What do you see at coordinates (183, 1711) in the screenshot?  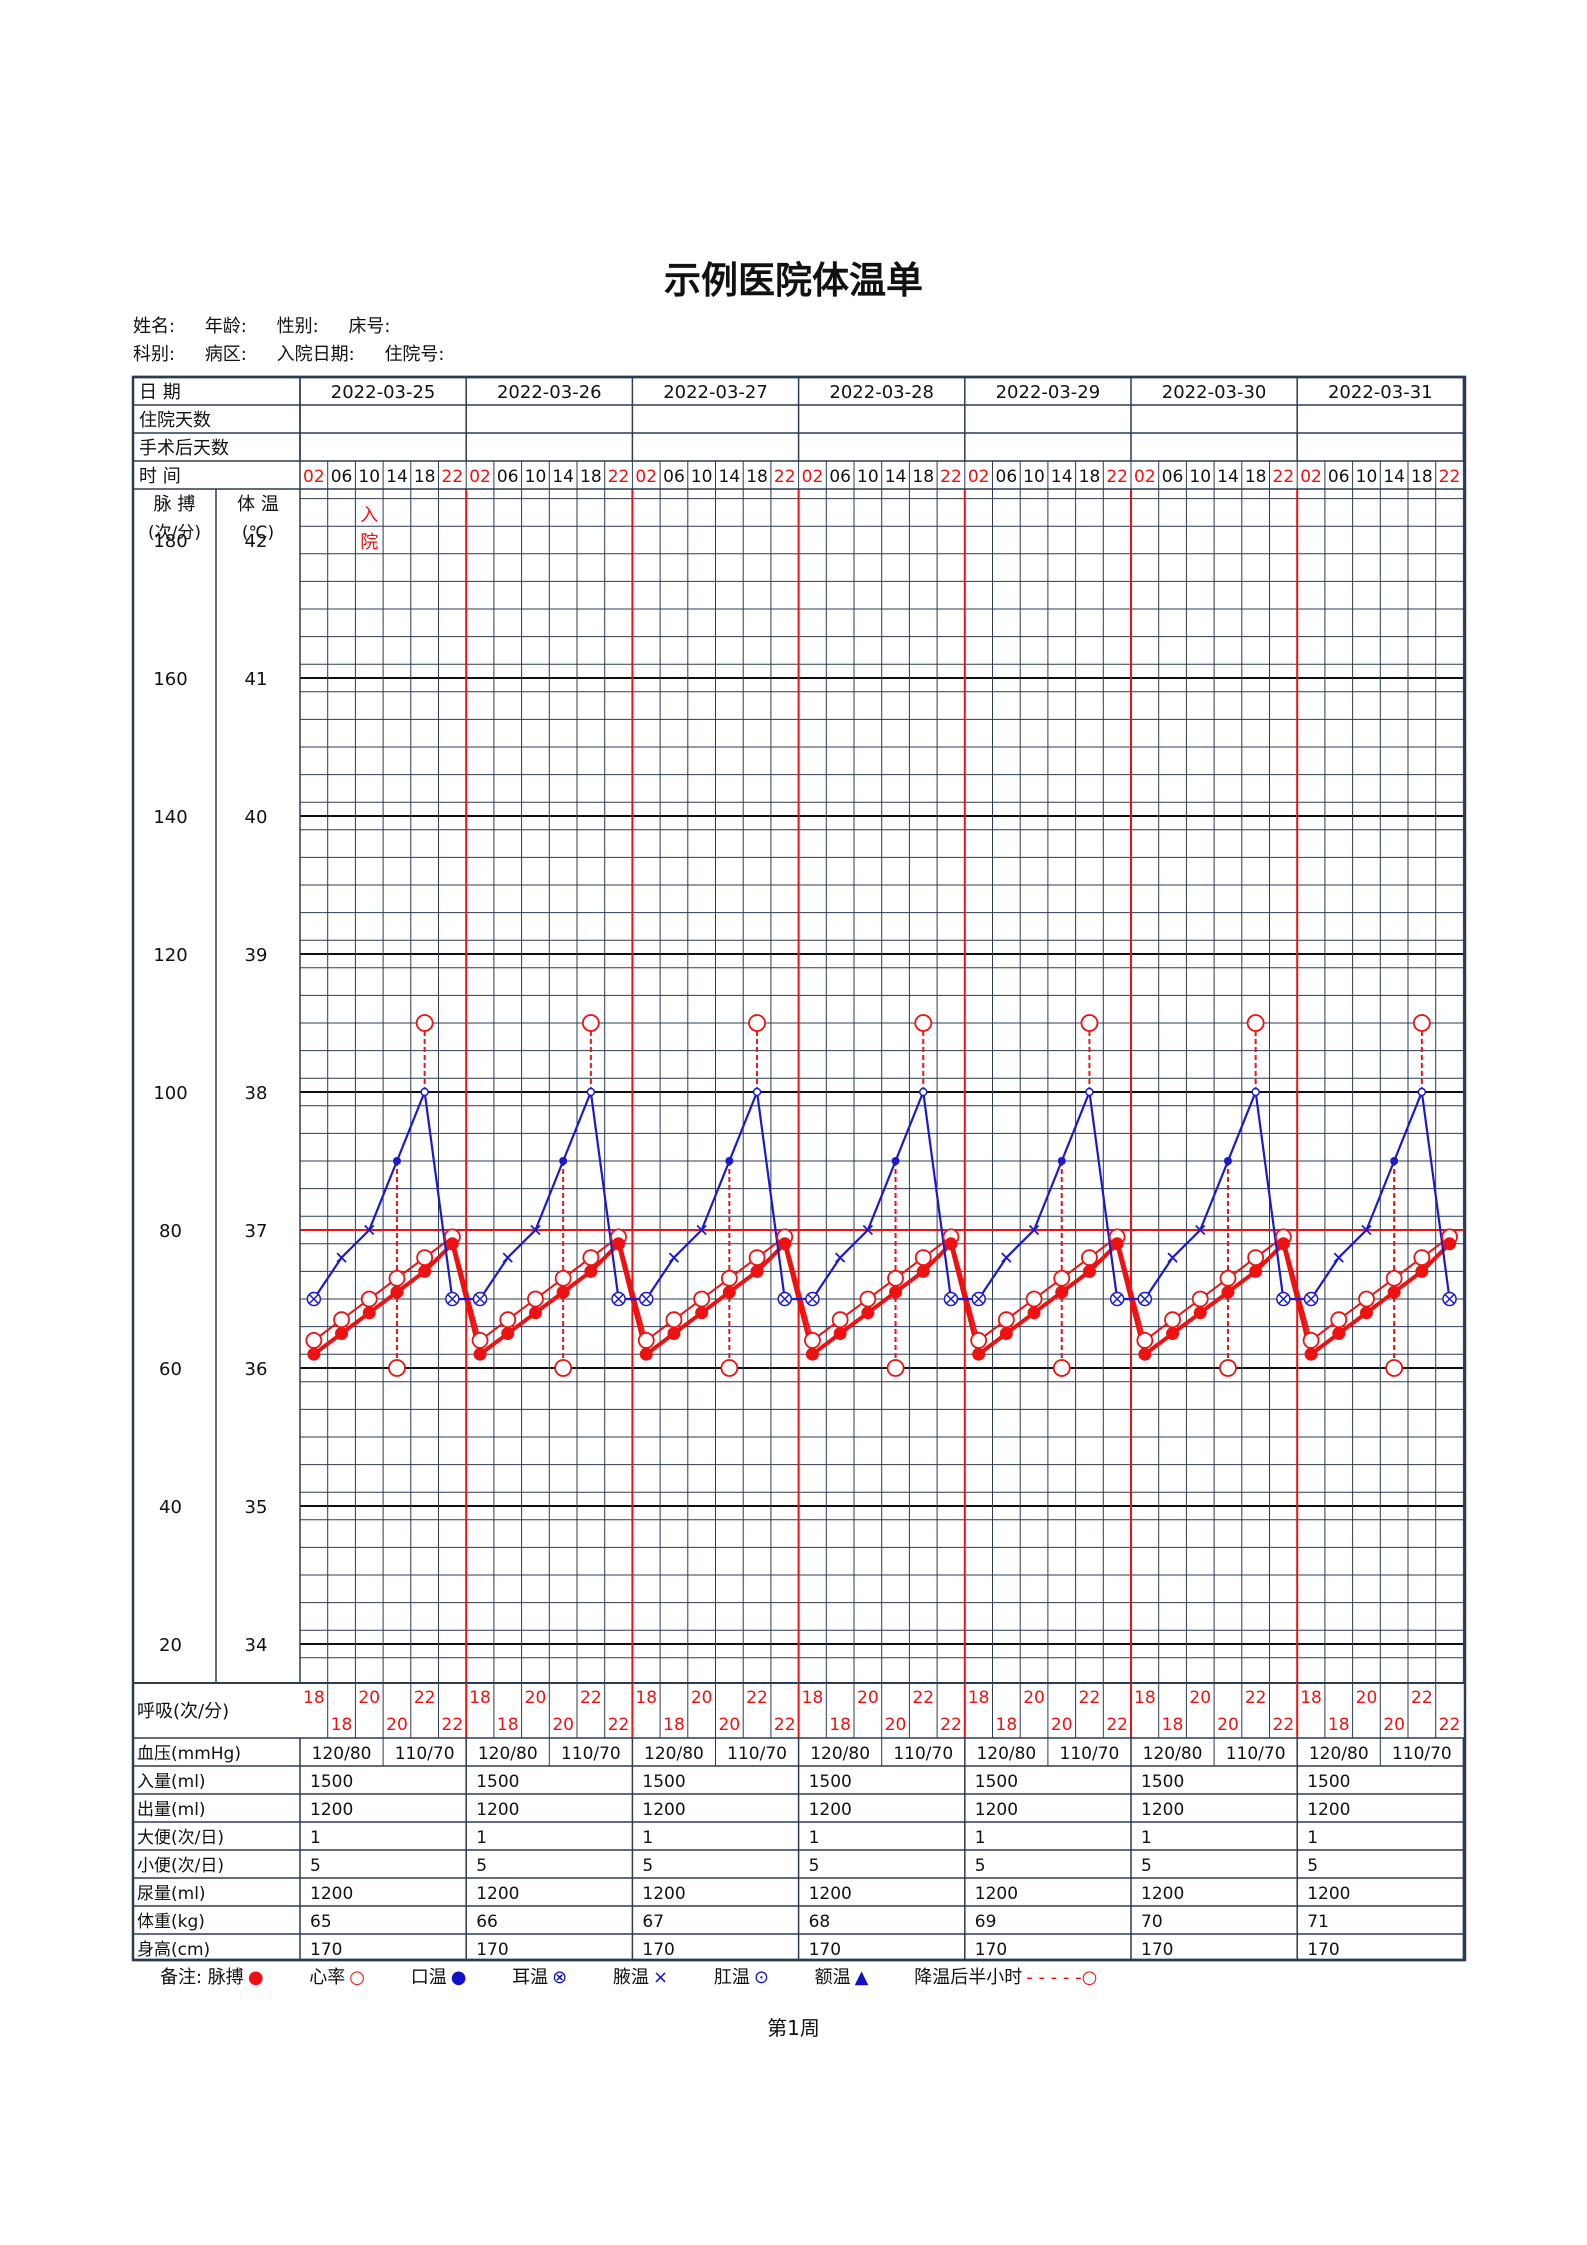 I see `resp-header: 呼吸(次/分)` at bounding box center [183, 1711].